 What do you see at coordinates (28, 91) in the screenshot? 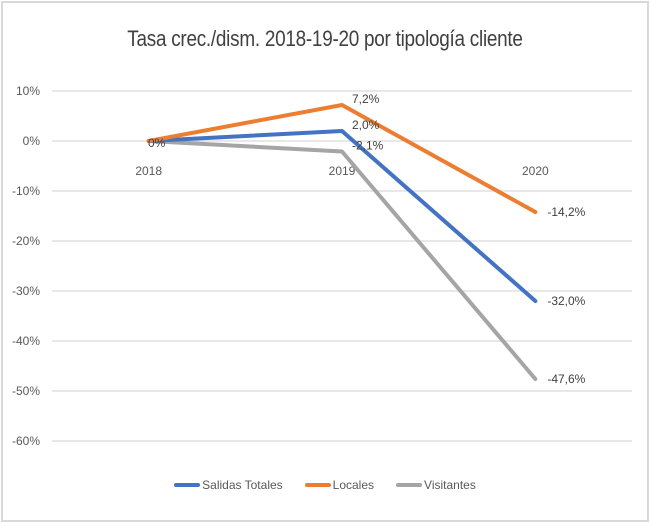
I see `y-tick-label: 10%` at bounding box center [28, 91].